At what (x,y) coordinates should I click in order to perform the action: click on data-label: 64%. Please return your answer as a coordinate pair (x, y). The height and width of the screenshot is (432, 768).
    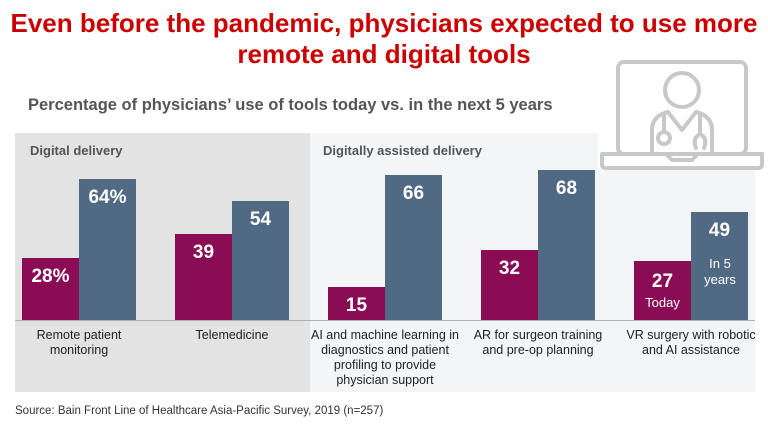
    Looking at the image, I should click on (107, 198).